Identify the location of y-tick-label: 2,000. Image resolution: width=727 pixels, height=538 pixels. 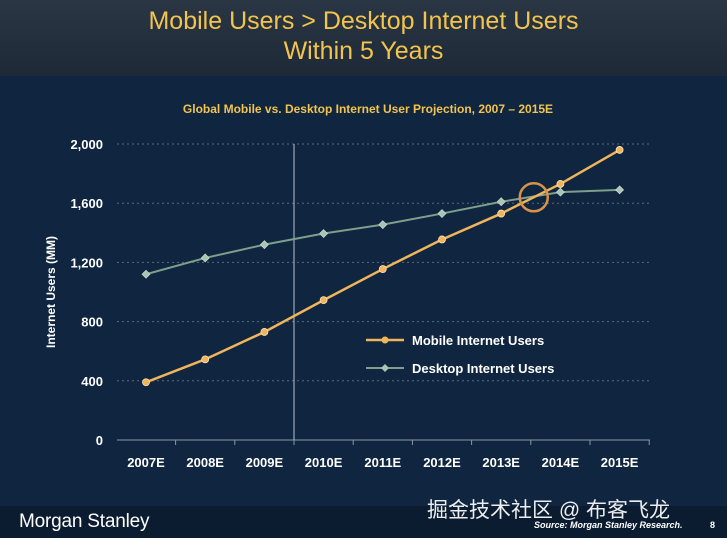
(86, 144).